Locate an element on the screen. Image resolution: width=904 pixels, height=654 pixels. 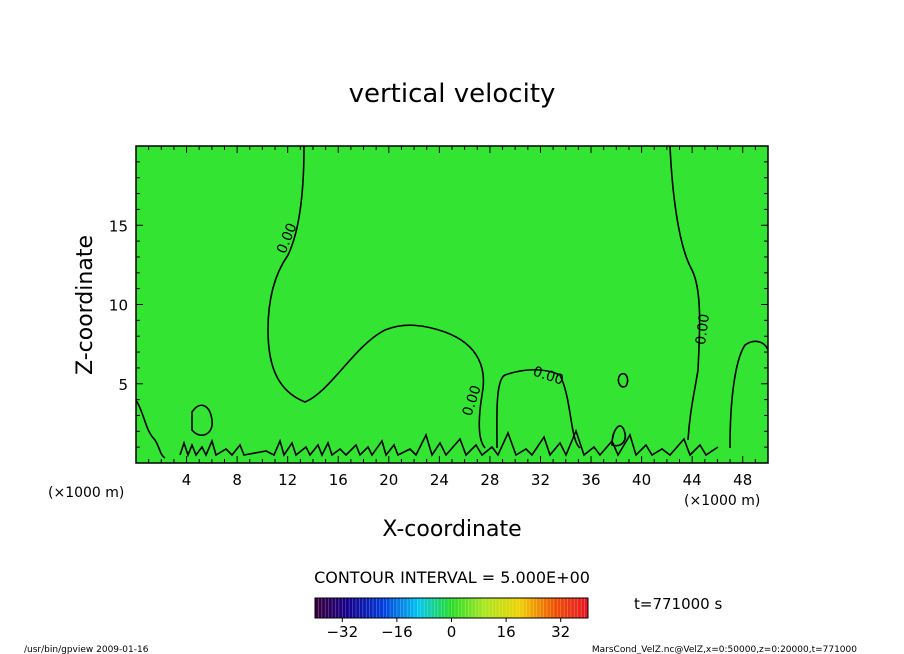
colorbar-ticks: −32 −16 0 16 32 is located at coordinates (448, 629).